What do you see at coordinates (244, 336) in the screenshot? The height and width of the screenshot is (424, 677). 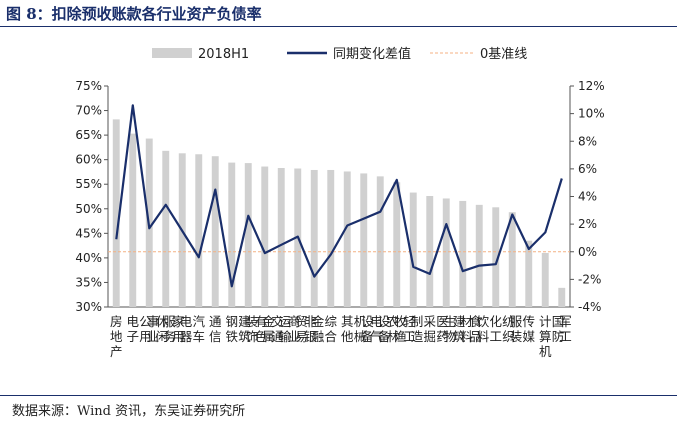 I see `svg-text: 筑` at bounding box center [244, 336].